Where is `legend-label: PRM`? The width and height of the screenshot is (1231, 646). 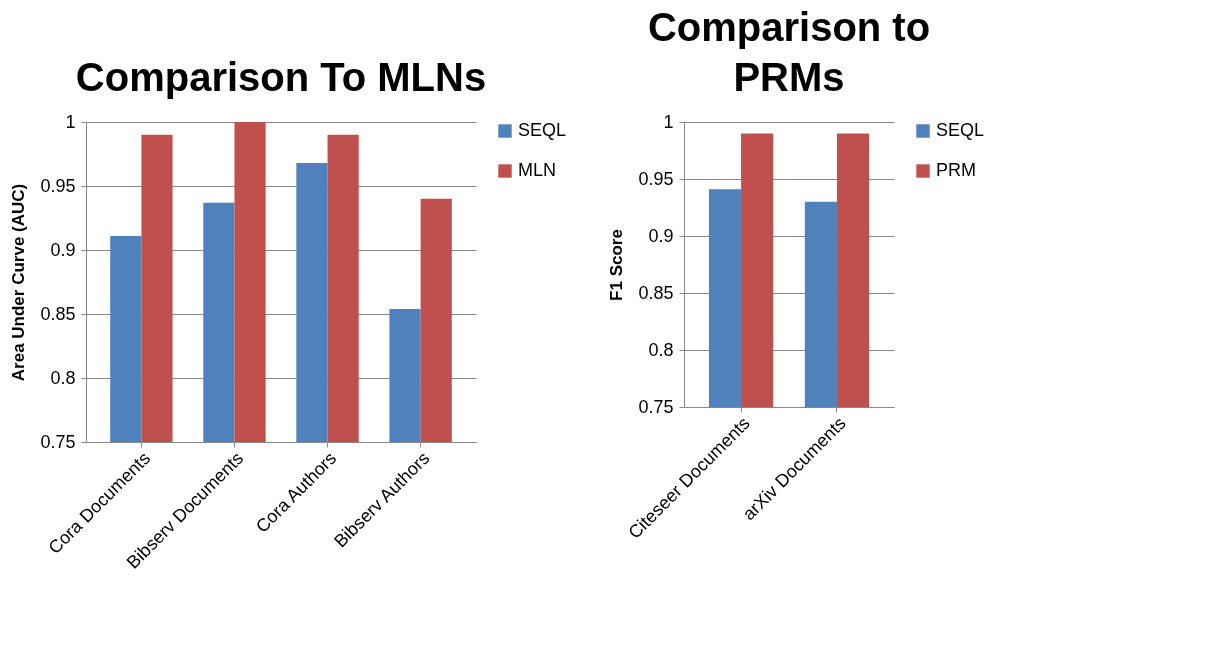
legend-label: PRM is located at coordinates (956, 170).